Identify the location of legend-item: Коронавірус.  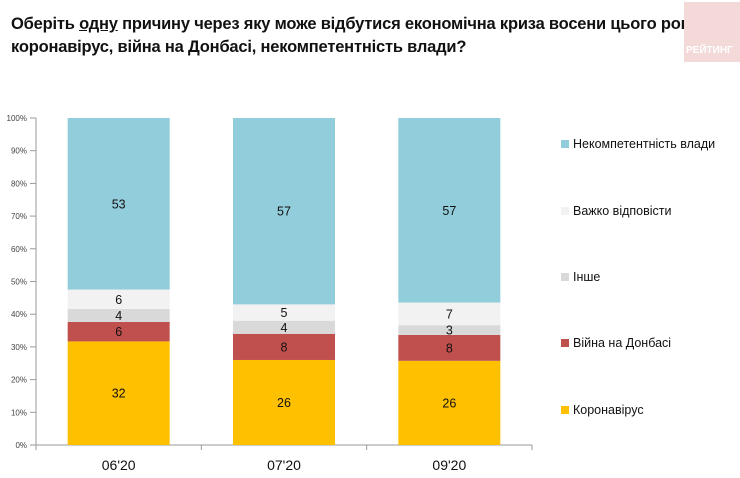
(602, 410).